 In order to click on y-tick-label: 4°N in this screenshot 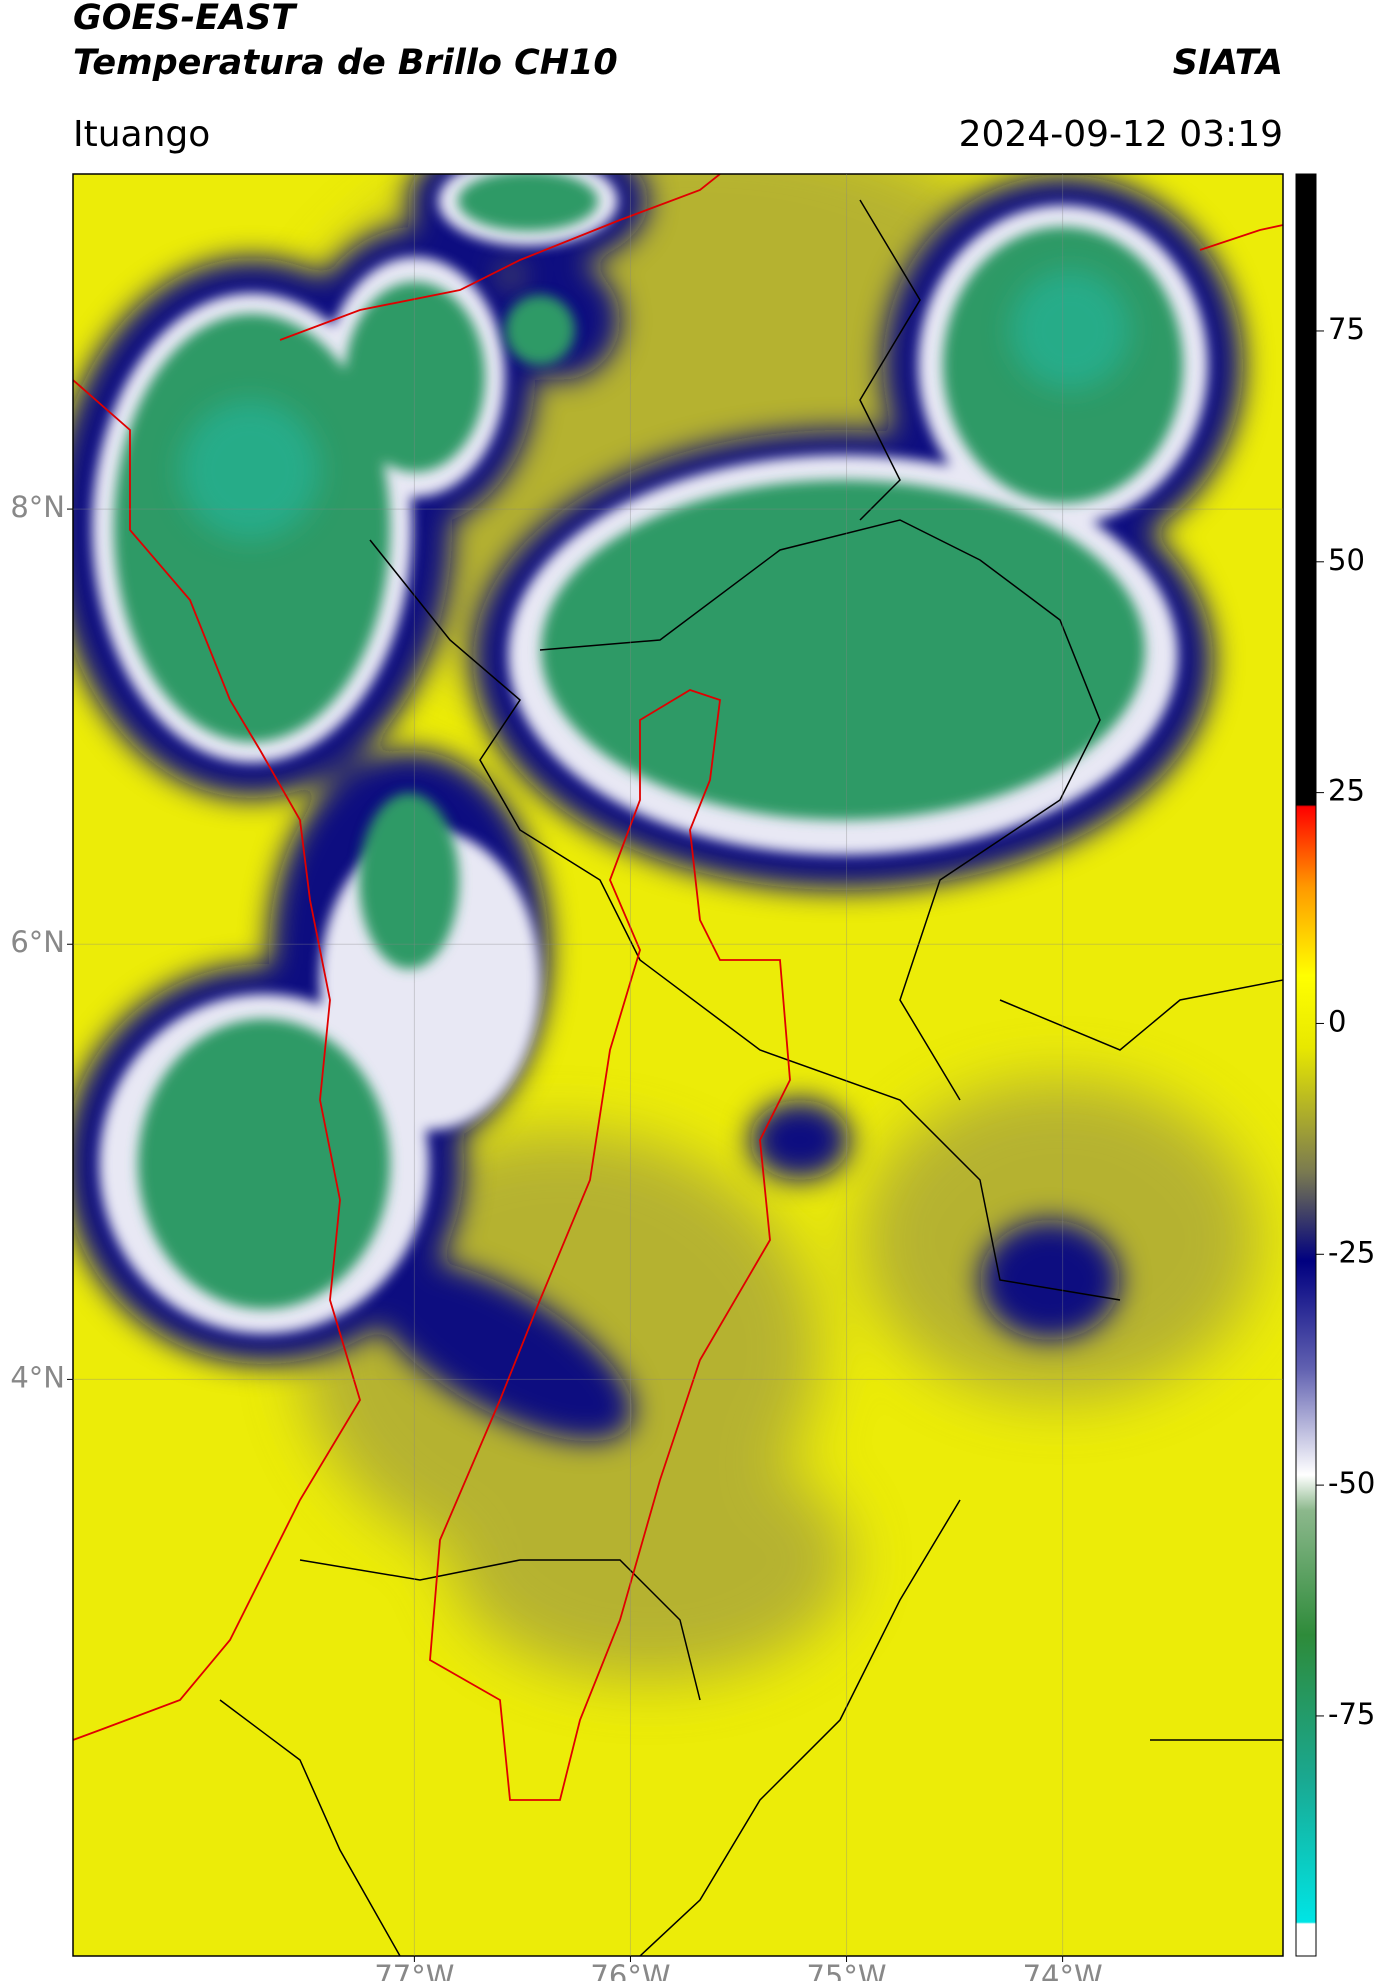, I will do `click(37, 1377)`.